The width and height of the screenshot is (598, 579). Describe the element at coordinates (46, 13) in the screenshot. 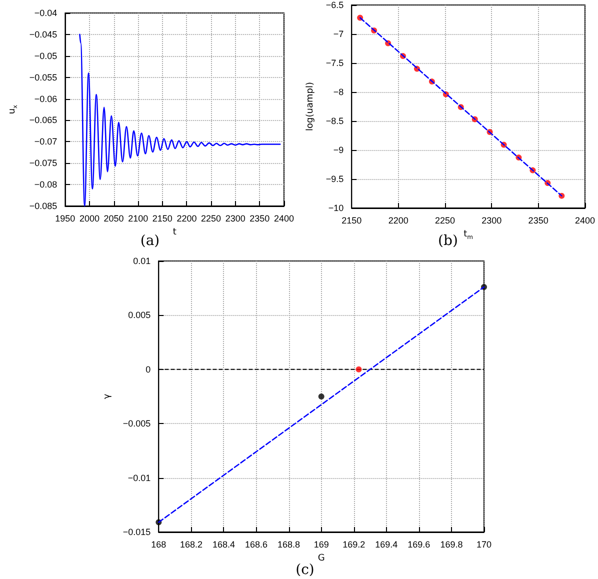

I see `y-tick-label: −0.04` at that location.